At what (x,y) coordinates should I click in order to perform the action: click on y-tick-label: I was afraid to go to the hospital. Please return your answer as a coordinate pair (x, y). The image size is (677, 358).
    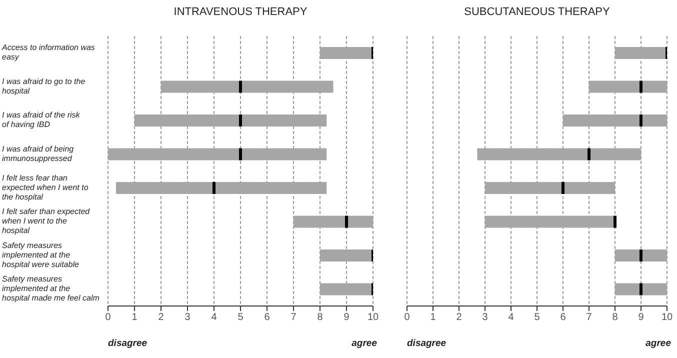
    Looking at the image, I should click on (44, 86).